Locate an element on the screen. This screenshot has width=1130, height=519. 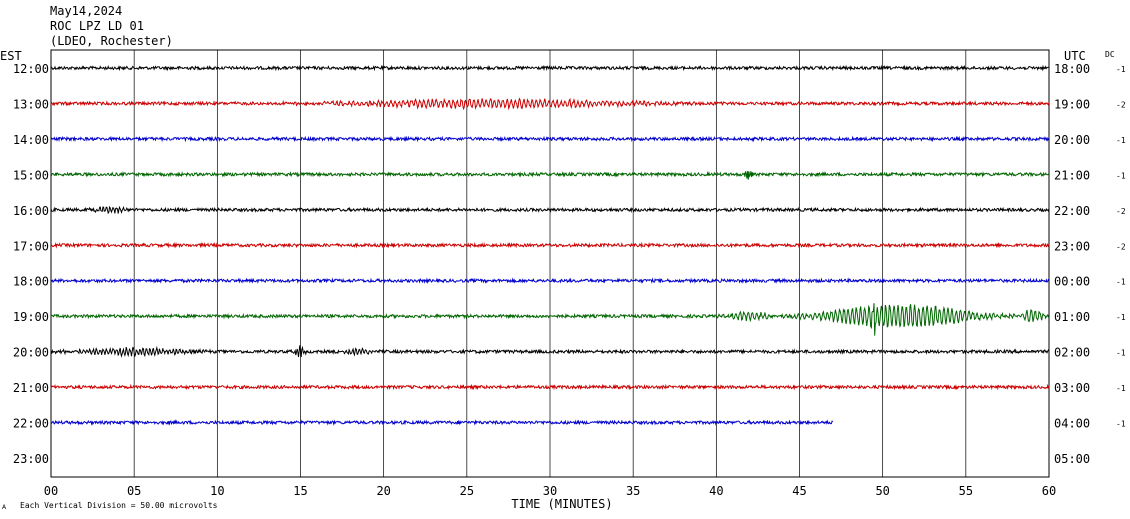
utc-hour-label: 23:00 is located at coordinates (1072, 246).